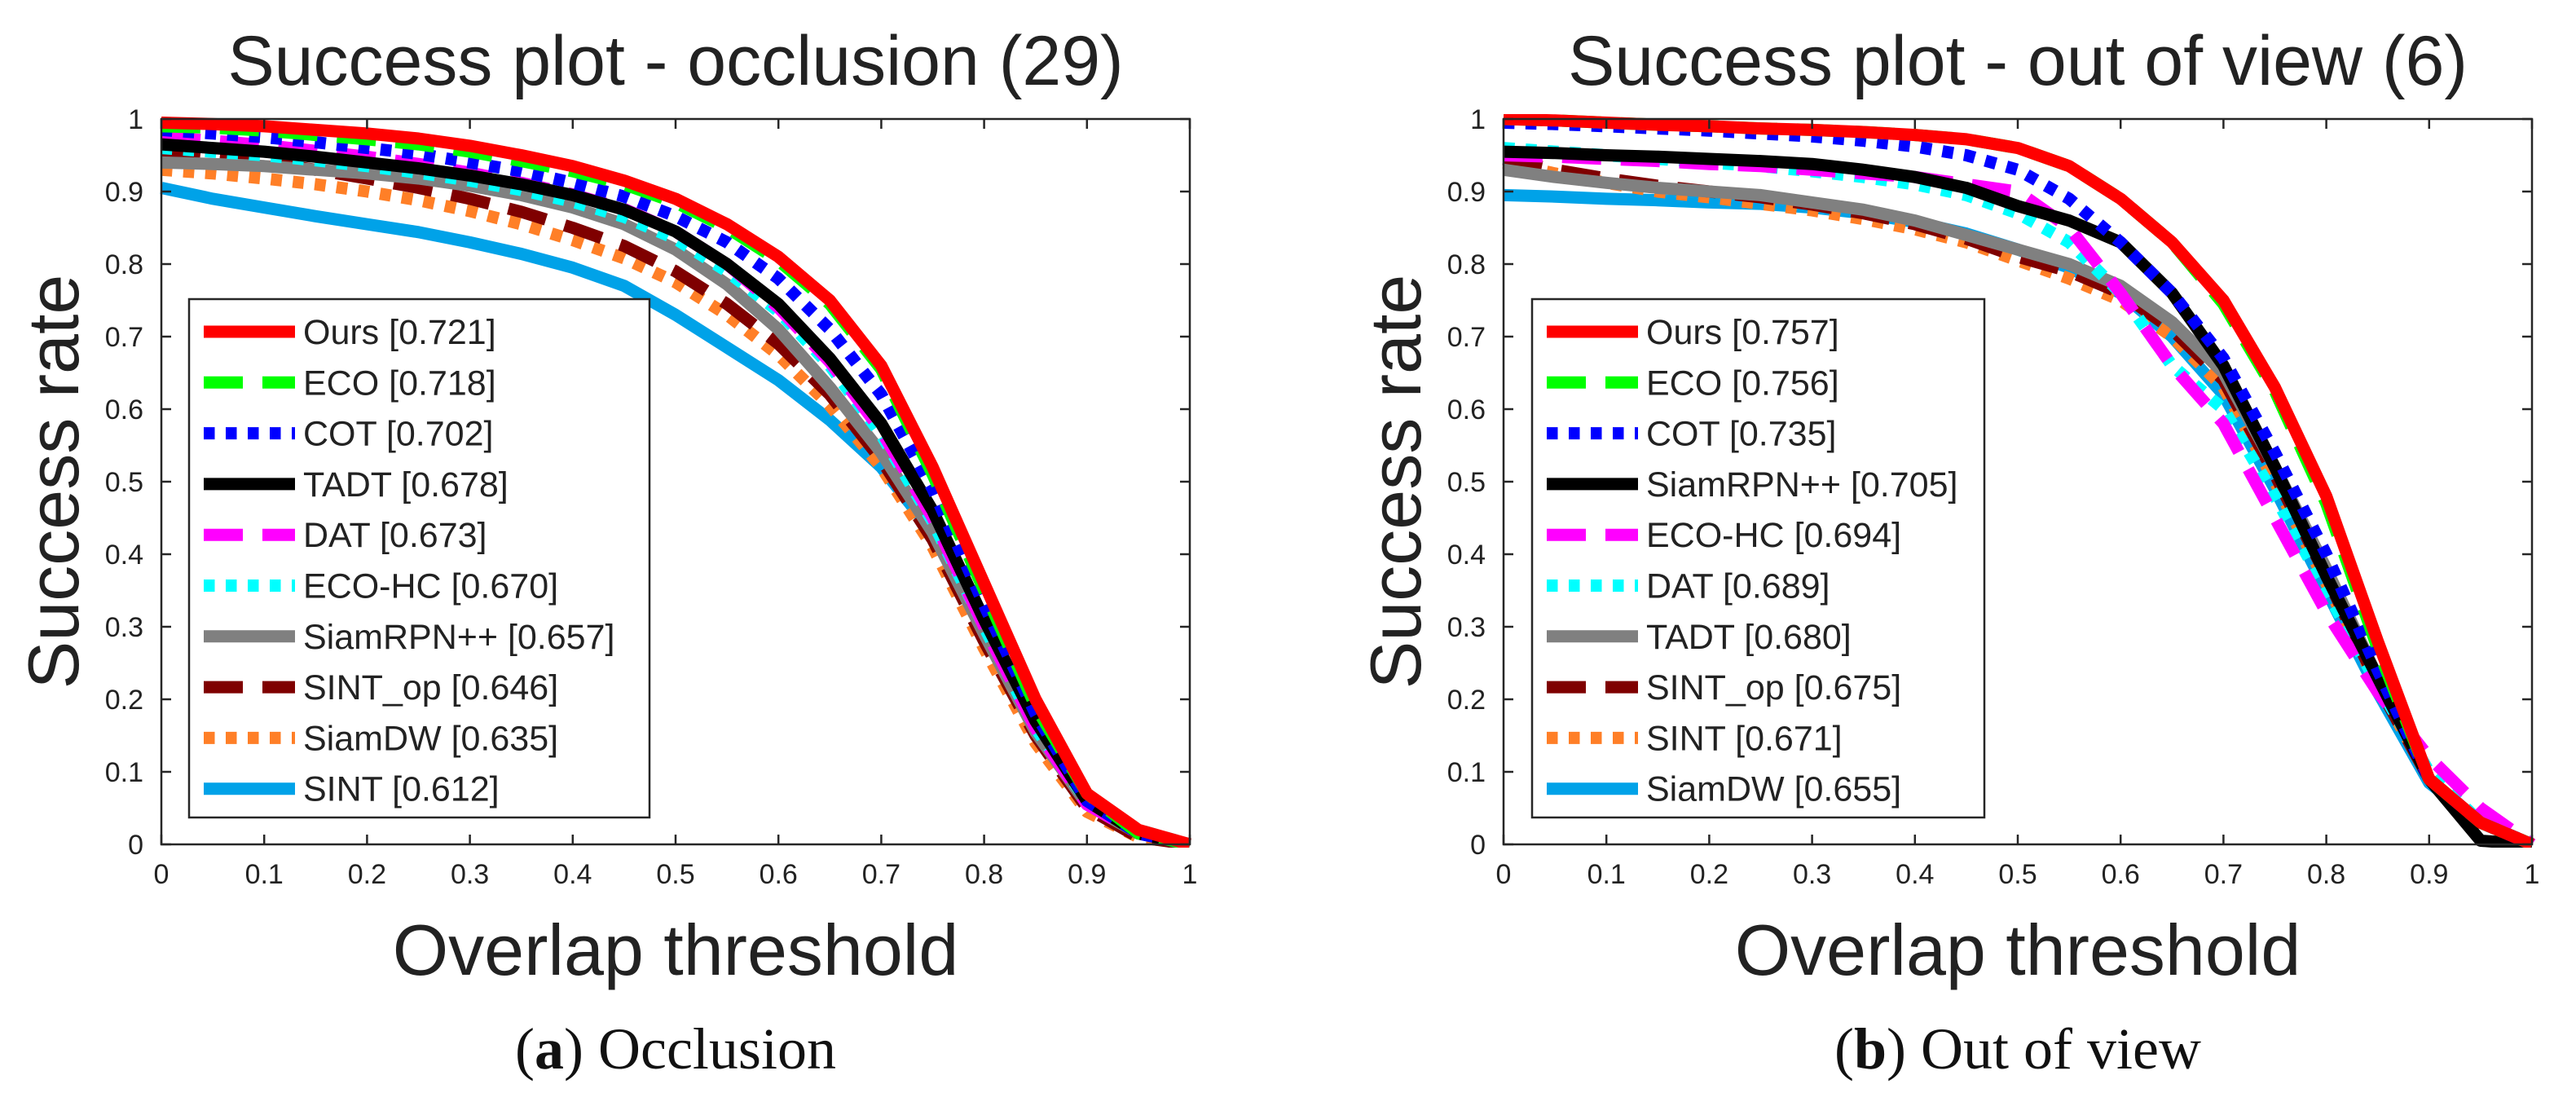  I want to click on legend-item-siamdw: SiamDW [0.655], so click(1724, 790).